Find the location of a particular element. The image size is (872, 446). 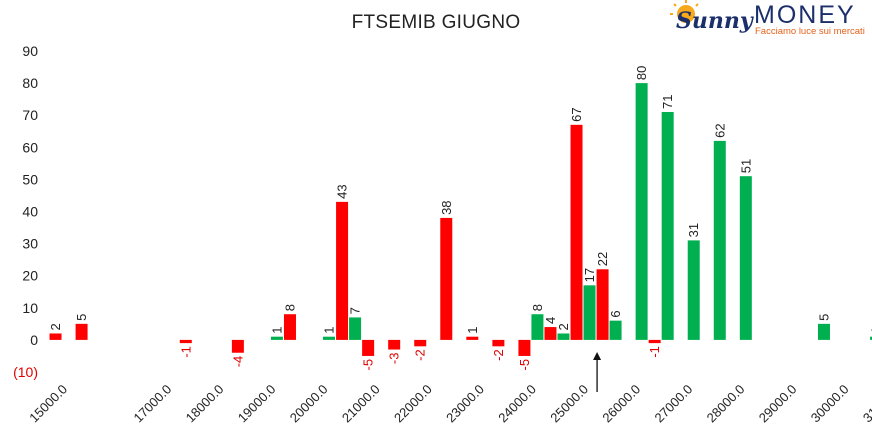

x-tick-label: 27000.0 is located at coordinates (674, 404).